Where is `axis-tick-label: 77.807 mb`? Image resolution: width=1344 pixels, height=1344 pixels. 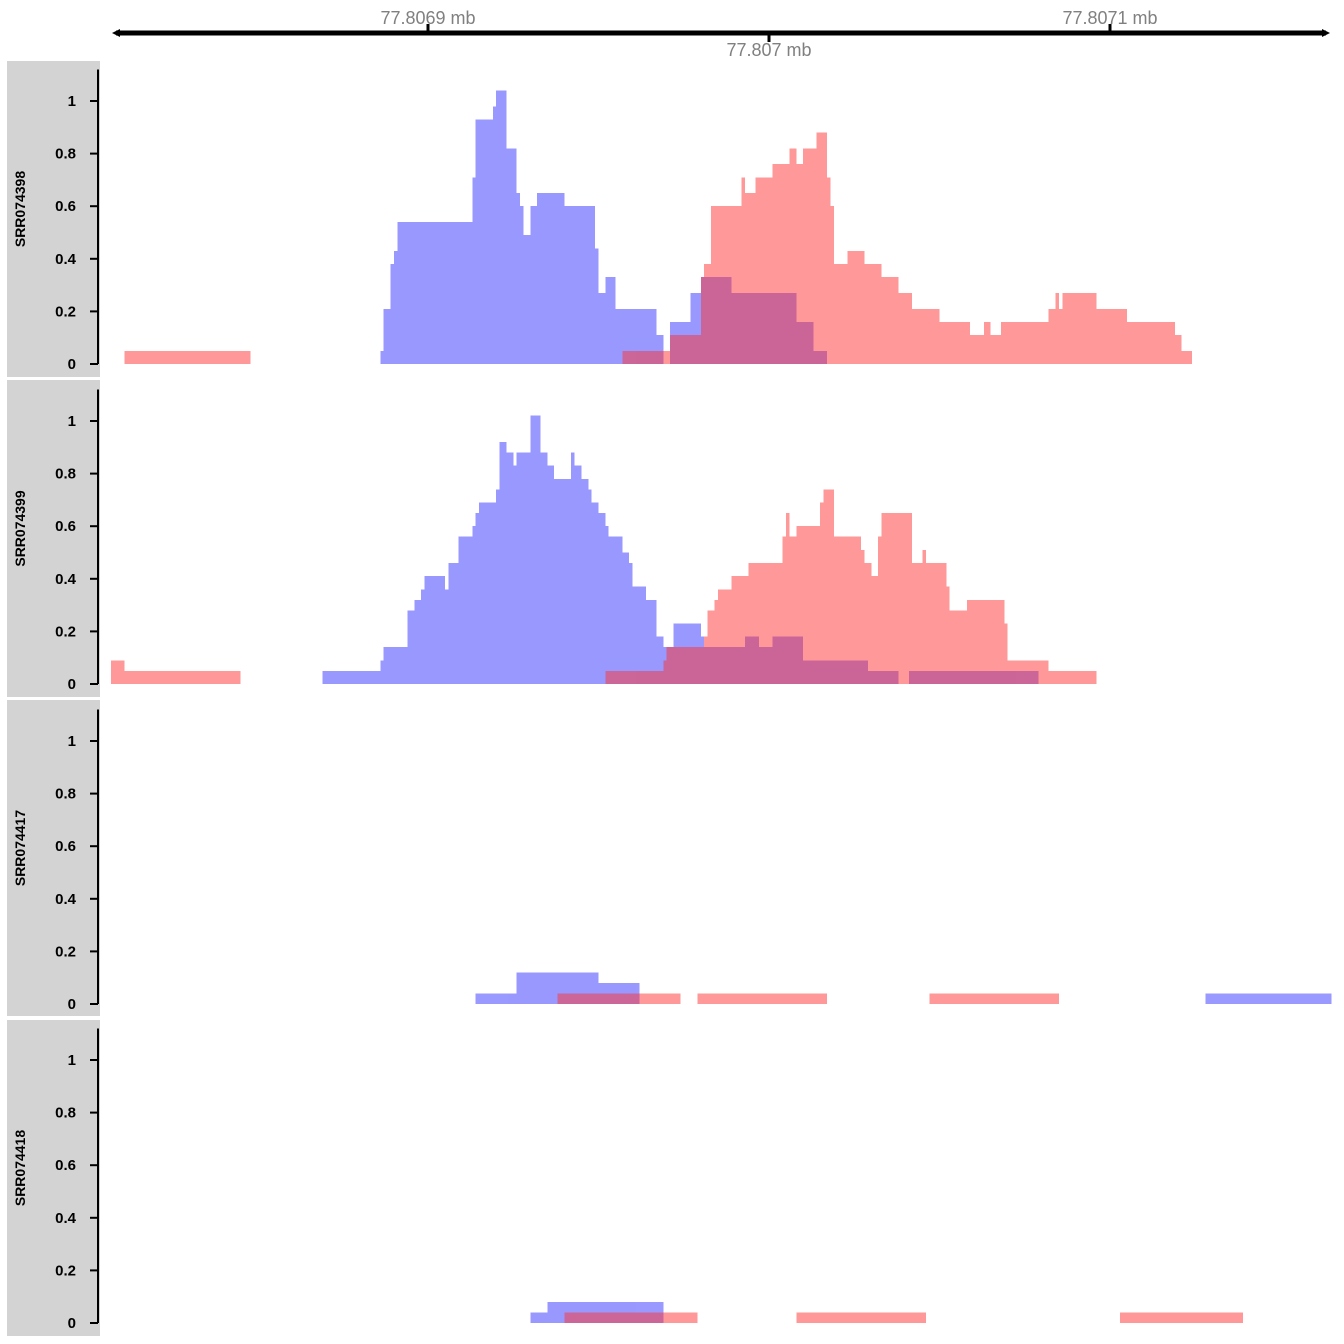
axis-tick-label: 77.807 mb is located at coordinates (768, 50).